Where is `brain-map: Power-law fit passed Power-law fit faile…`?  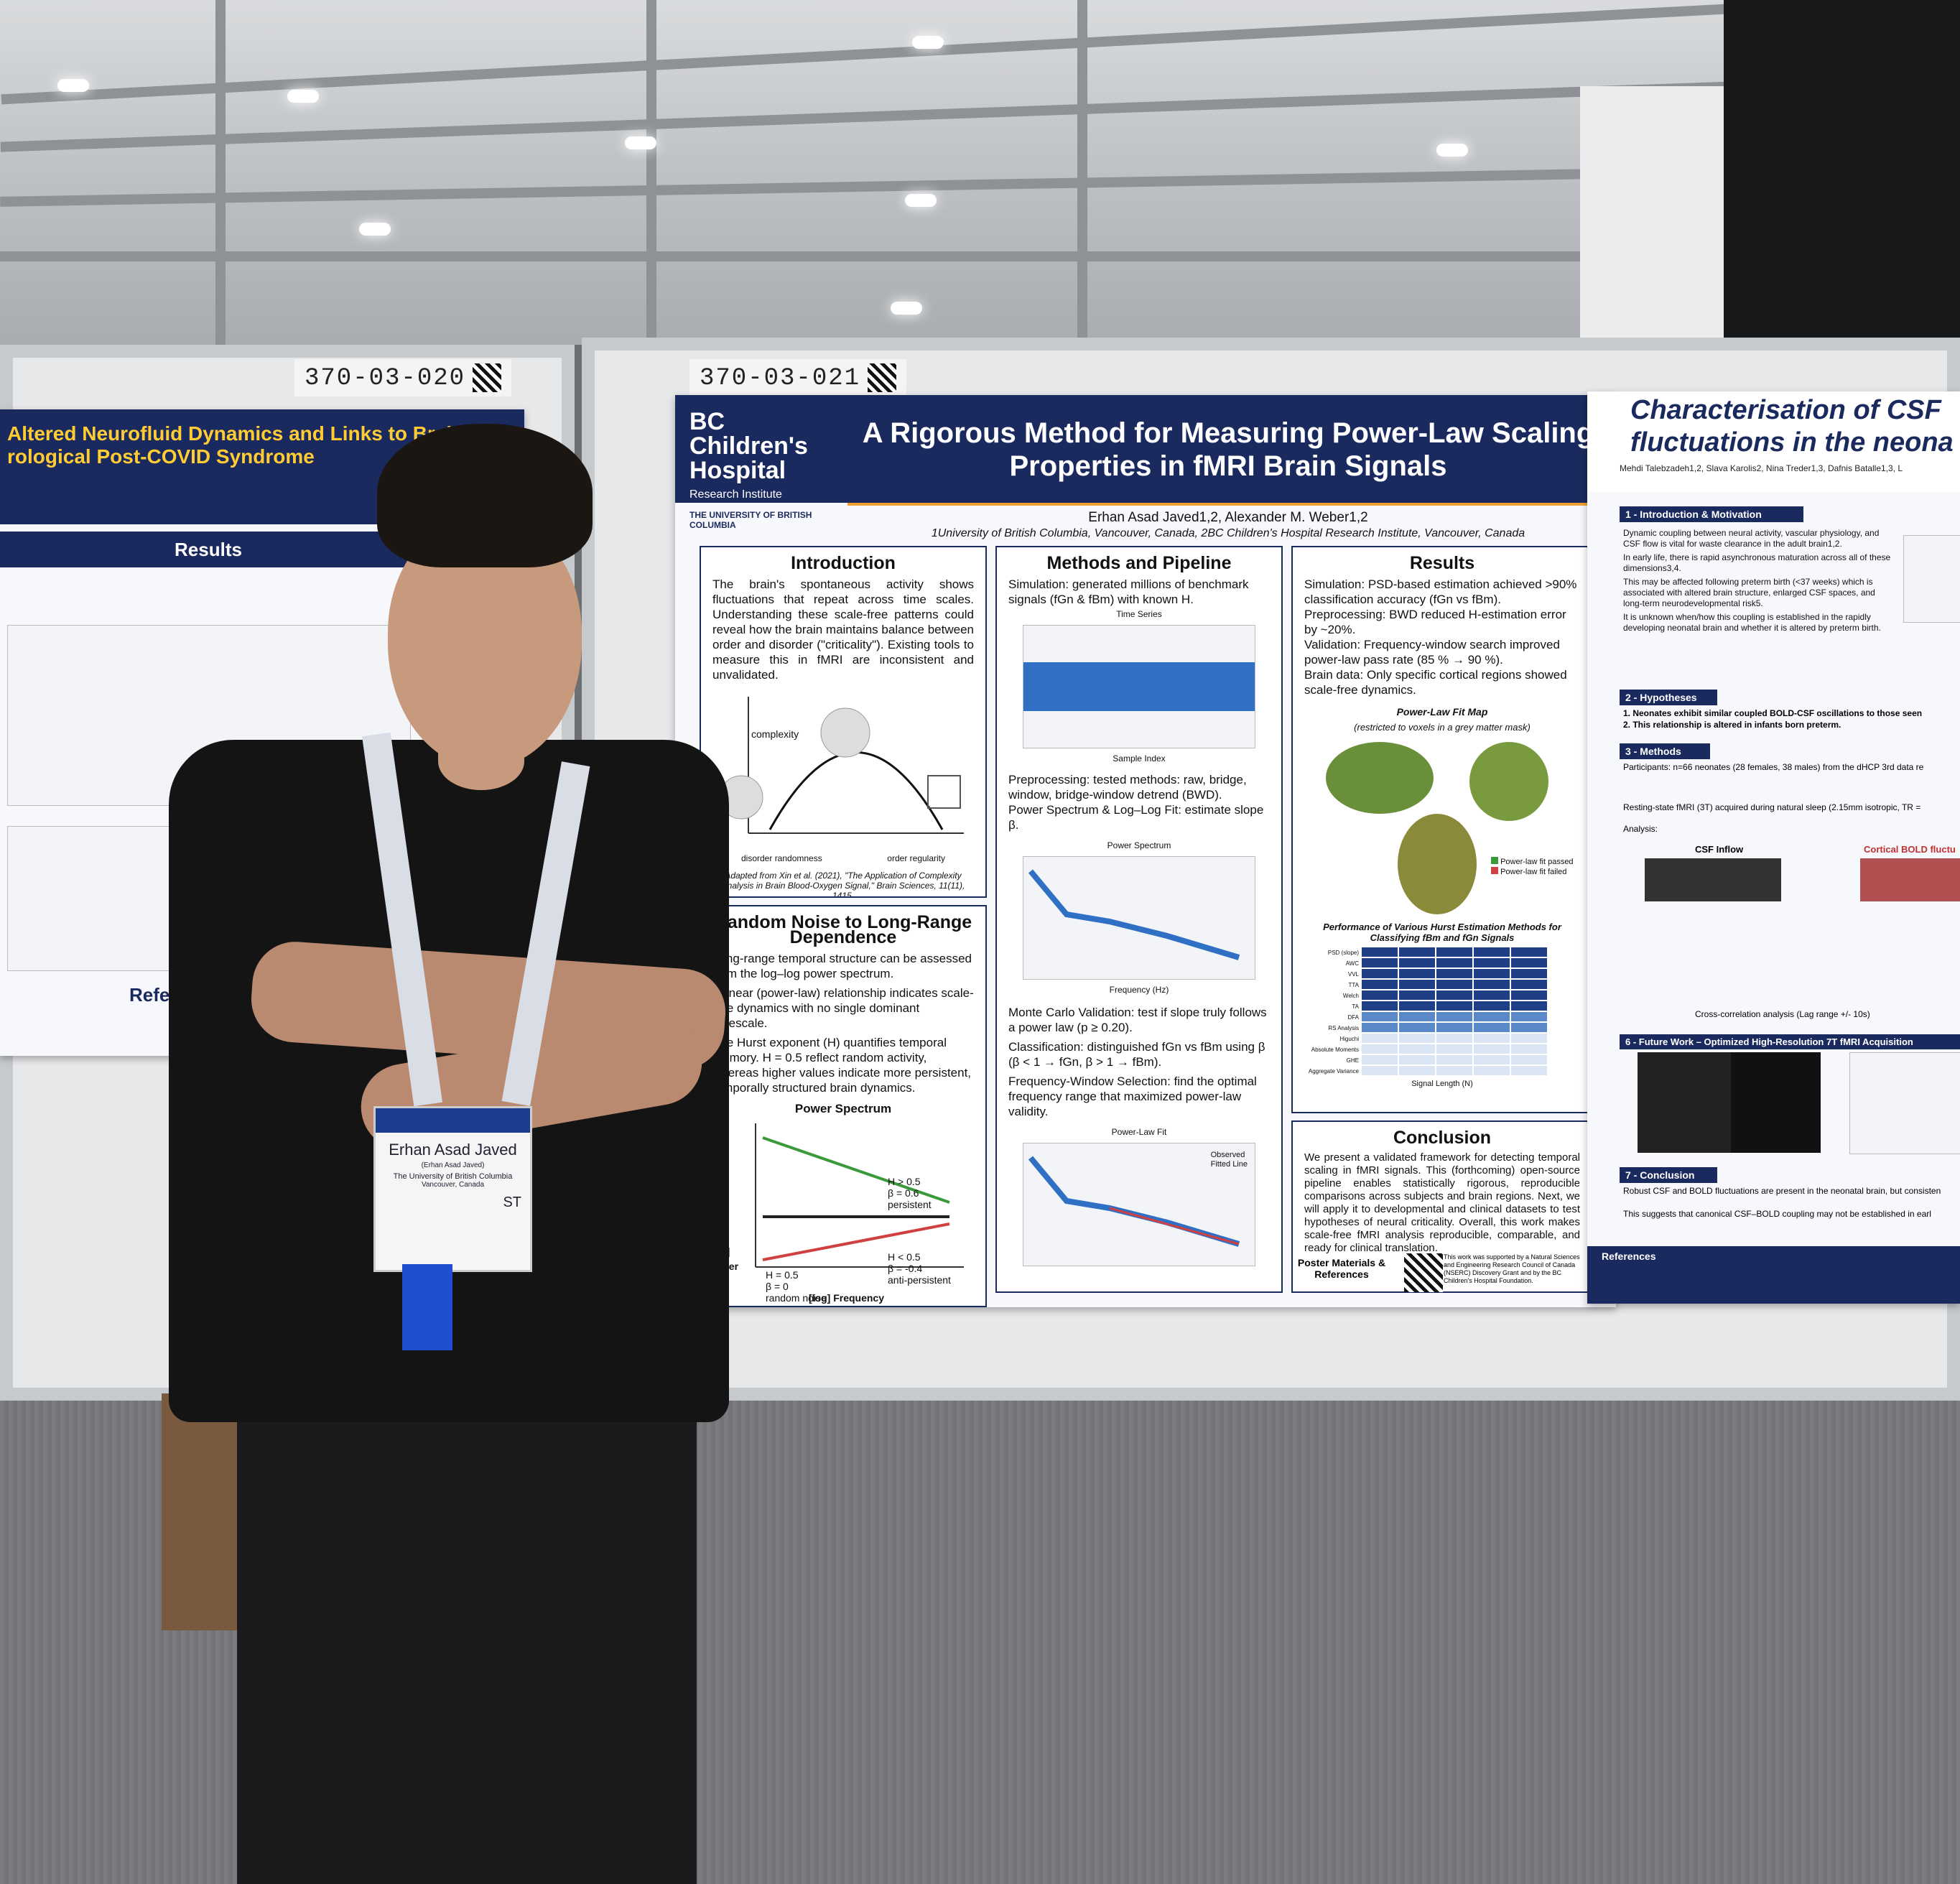 brain-map: Power-law fit passed Power-law fit faile… is located at coordinates (1442, 824).